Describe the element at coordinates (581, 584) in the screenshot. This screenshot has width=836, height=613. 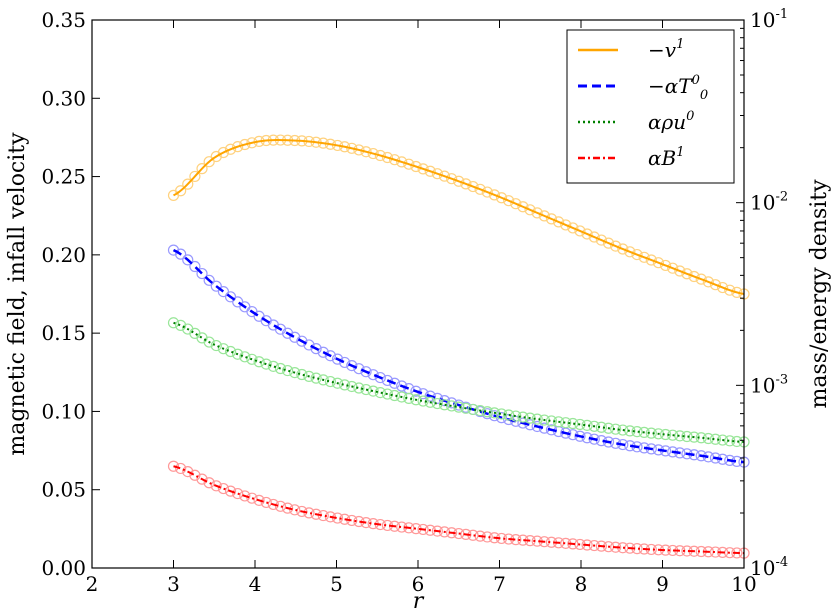
I see `x-tick-label: 8` at that location.